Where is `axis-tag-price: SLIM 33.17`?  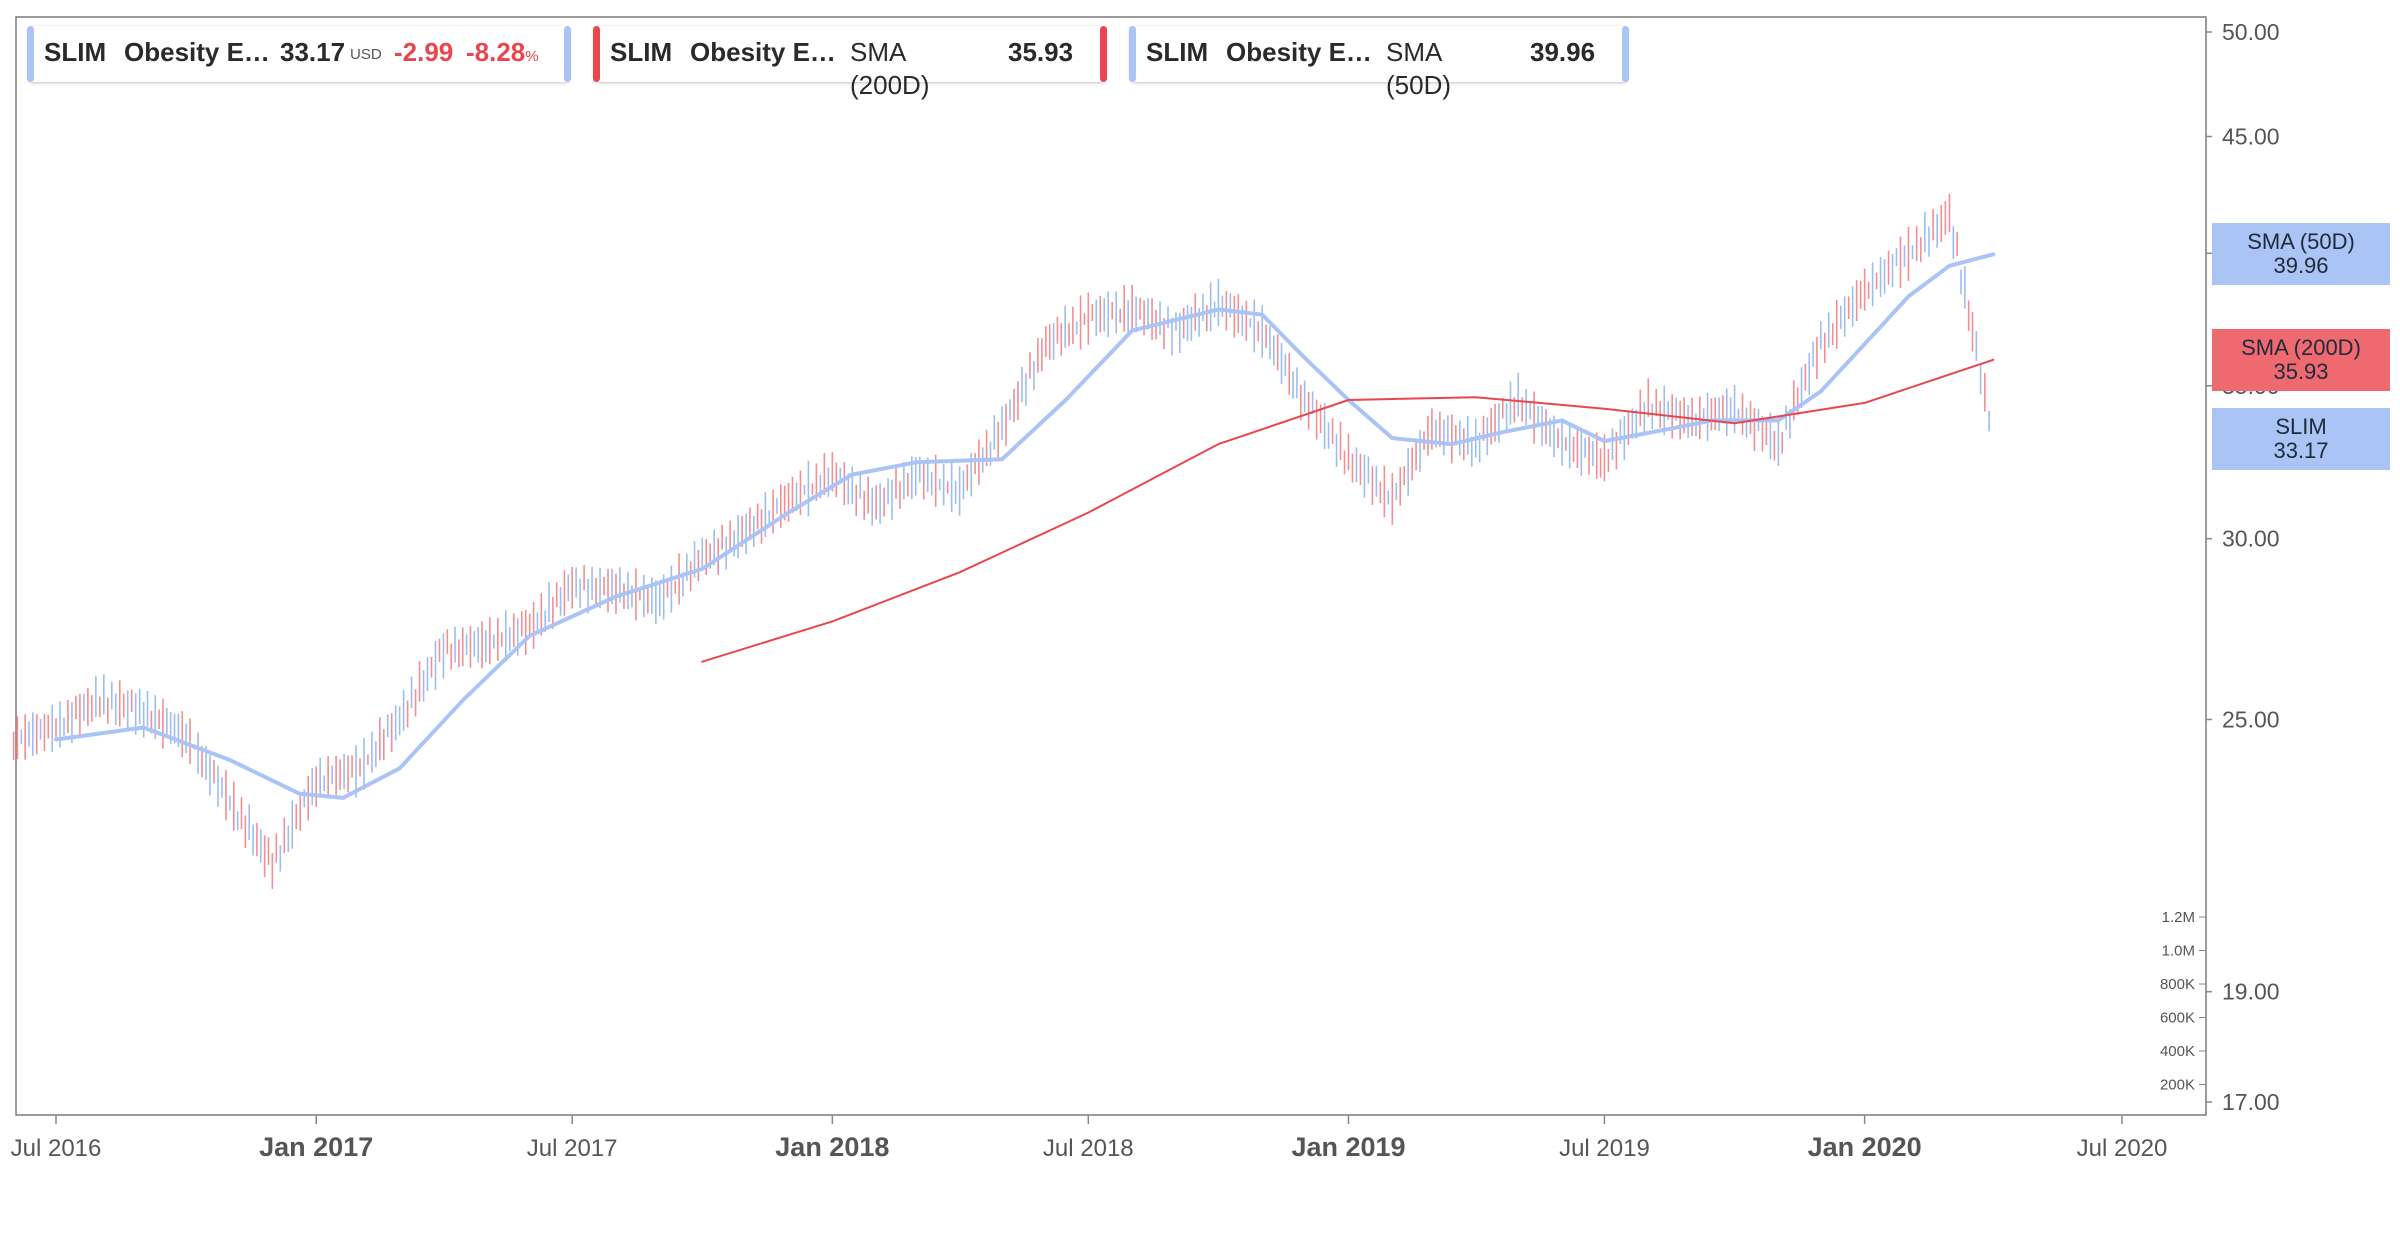 axis-tag-price: SLIM 33.17 is located at coordinates (2301, 439).